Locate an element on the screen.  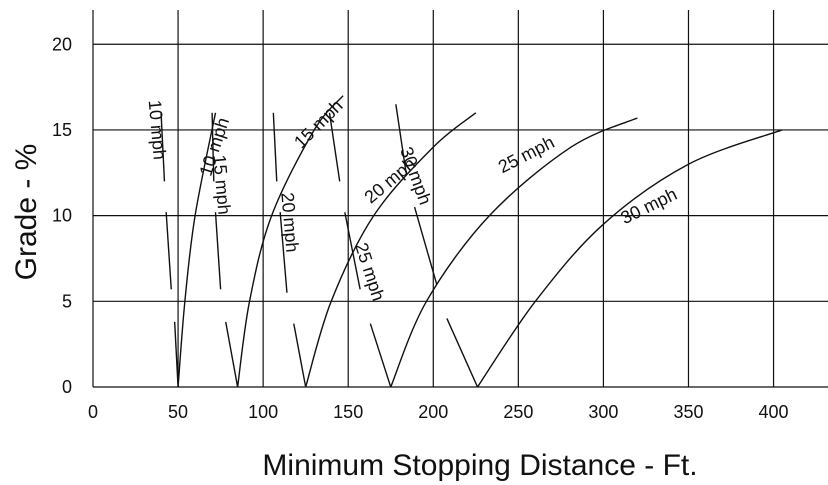
y-tick-label: 20 is located at coordinates (62, 44).